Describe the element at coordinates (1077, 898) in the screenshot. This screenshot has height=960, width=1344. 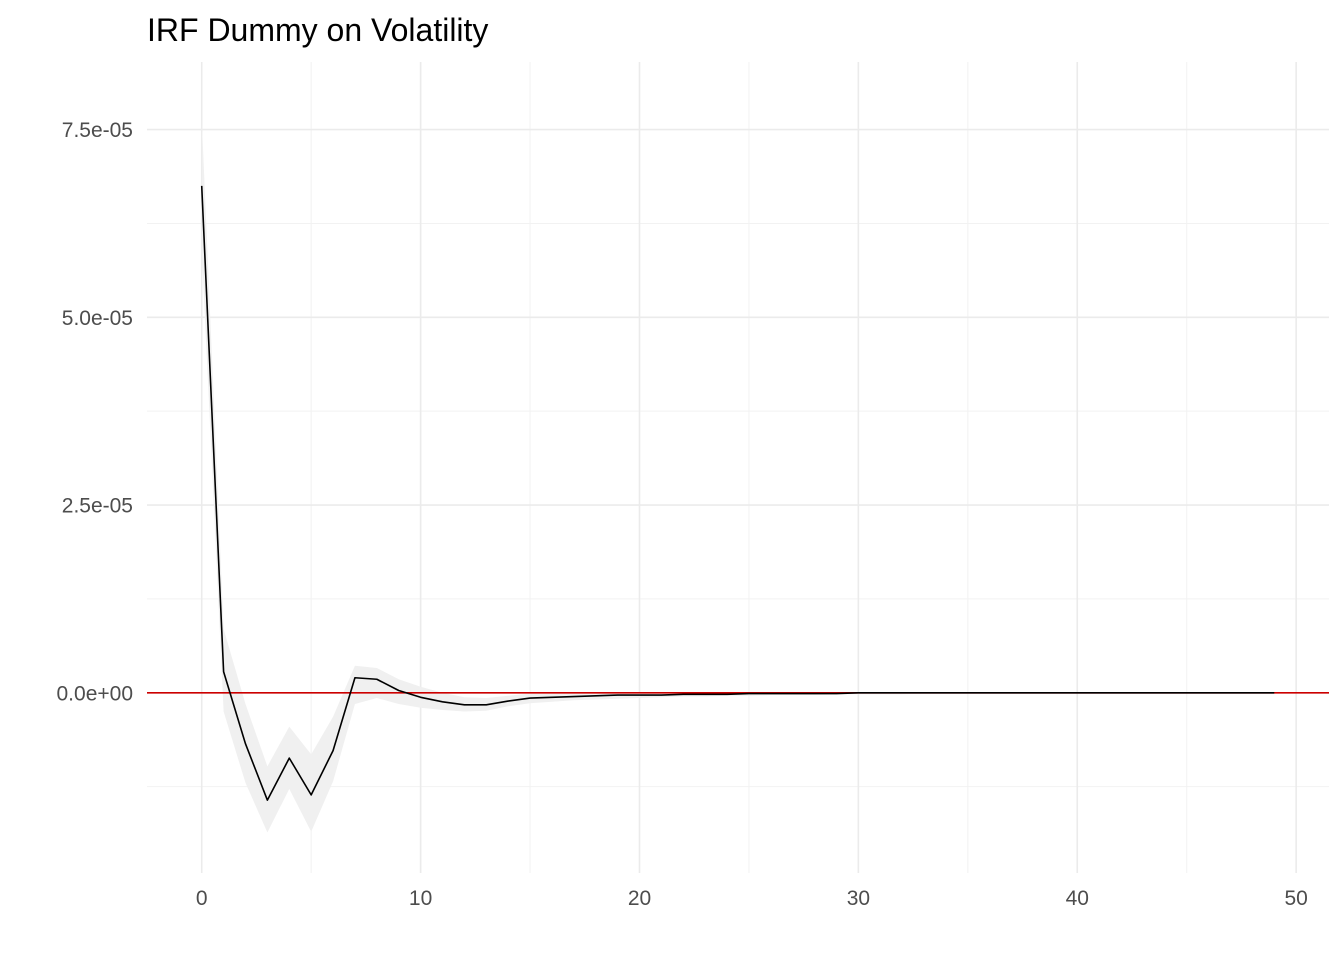
I see `x-tick-label: 40` at that location.